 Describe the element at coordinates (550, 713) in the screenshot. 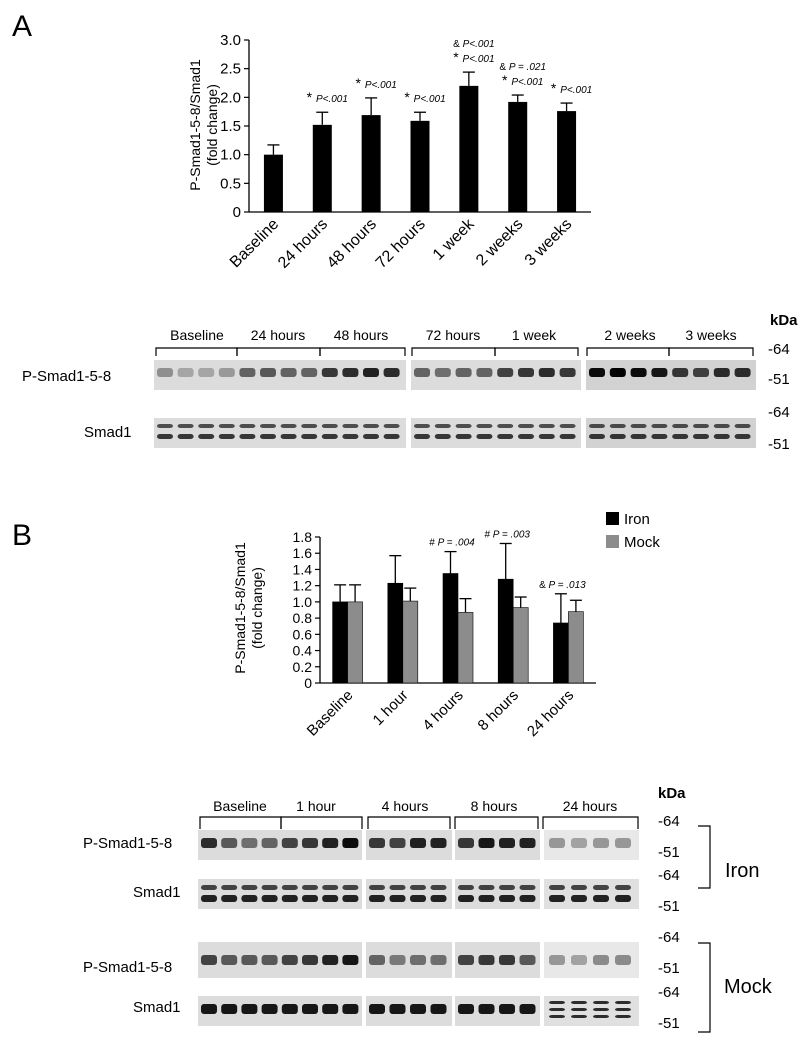

I see `chart-b-x-tick-label: 24 hours` at that location.